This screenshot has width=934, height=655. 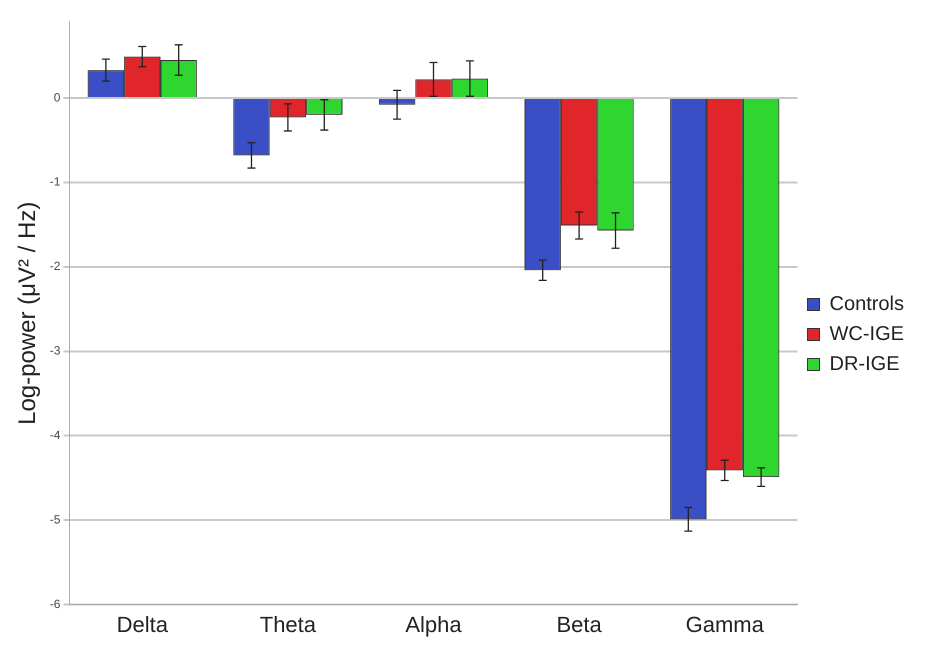 I want to click on y-tick-label: -5, so click(x=55, y=519).